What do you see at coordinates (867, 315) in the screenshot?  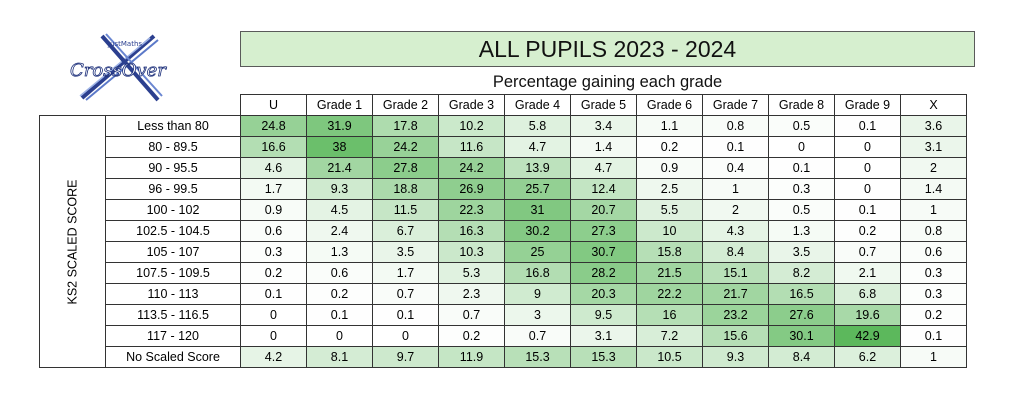 I see `heatmap-cell: 19.6` at bounding box center [867, 315].